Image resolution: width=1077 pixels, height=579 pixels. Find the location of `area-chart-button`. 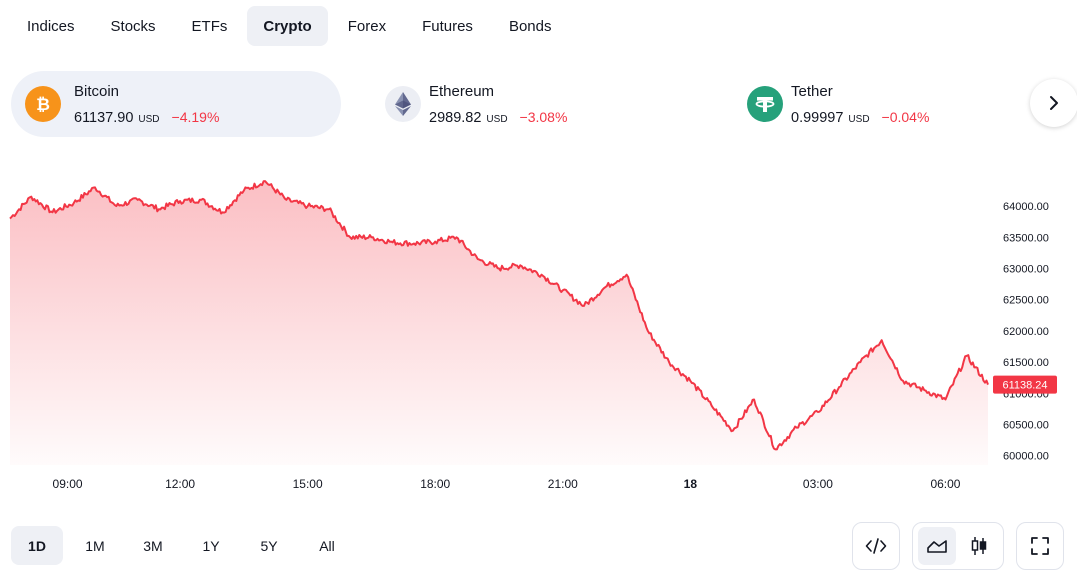

area-chart-button is located at coordinates (937, 546).